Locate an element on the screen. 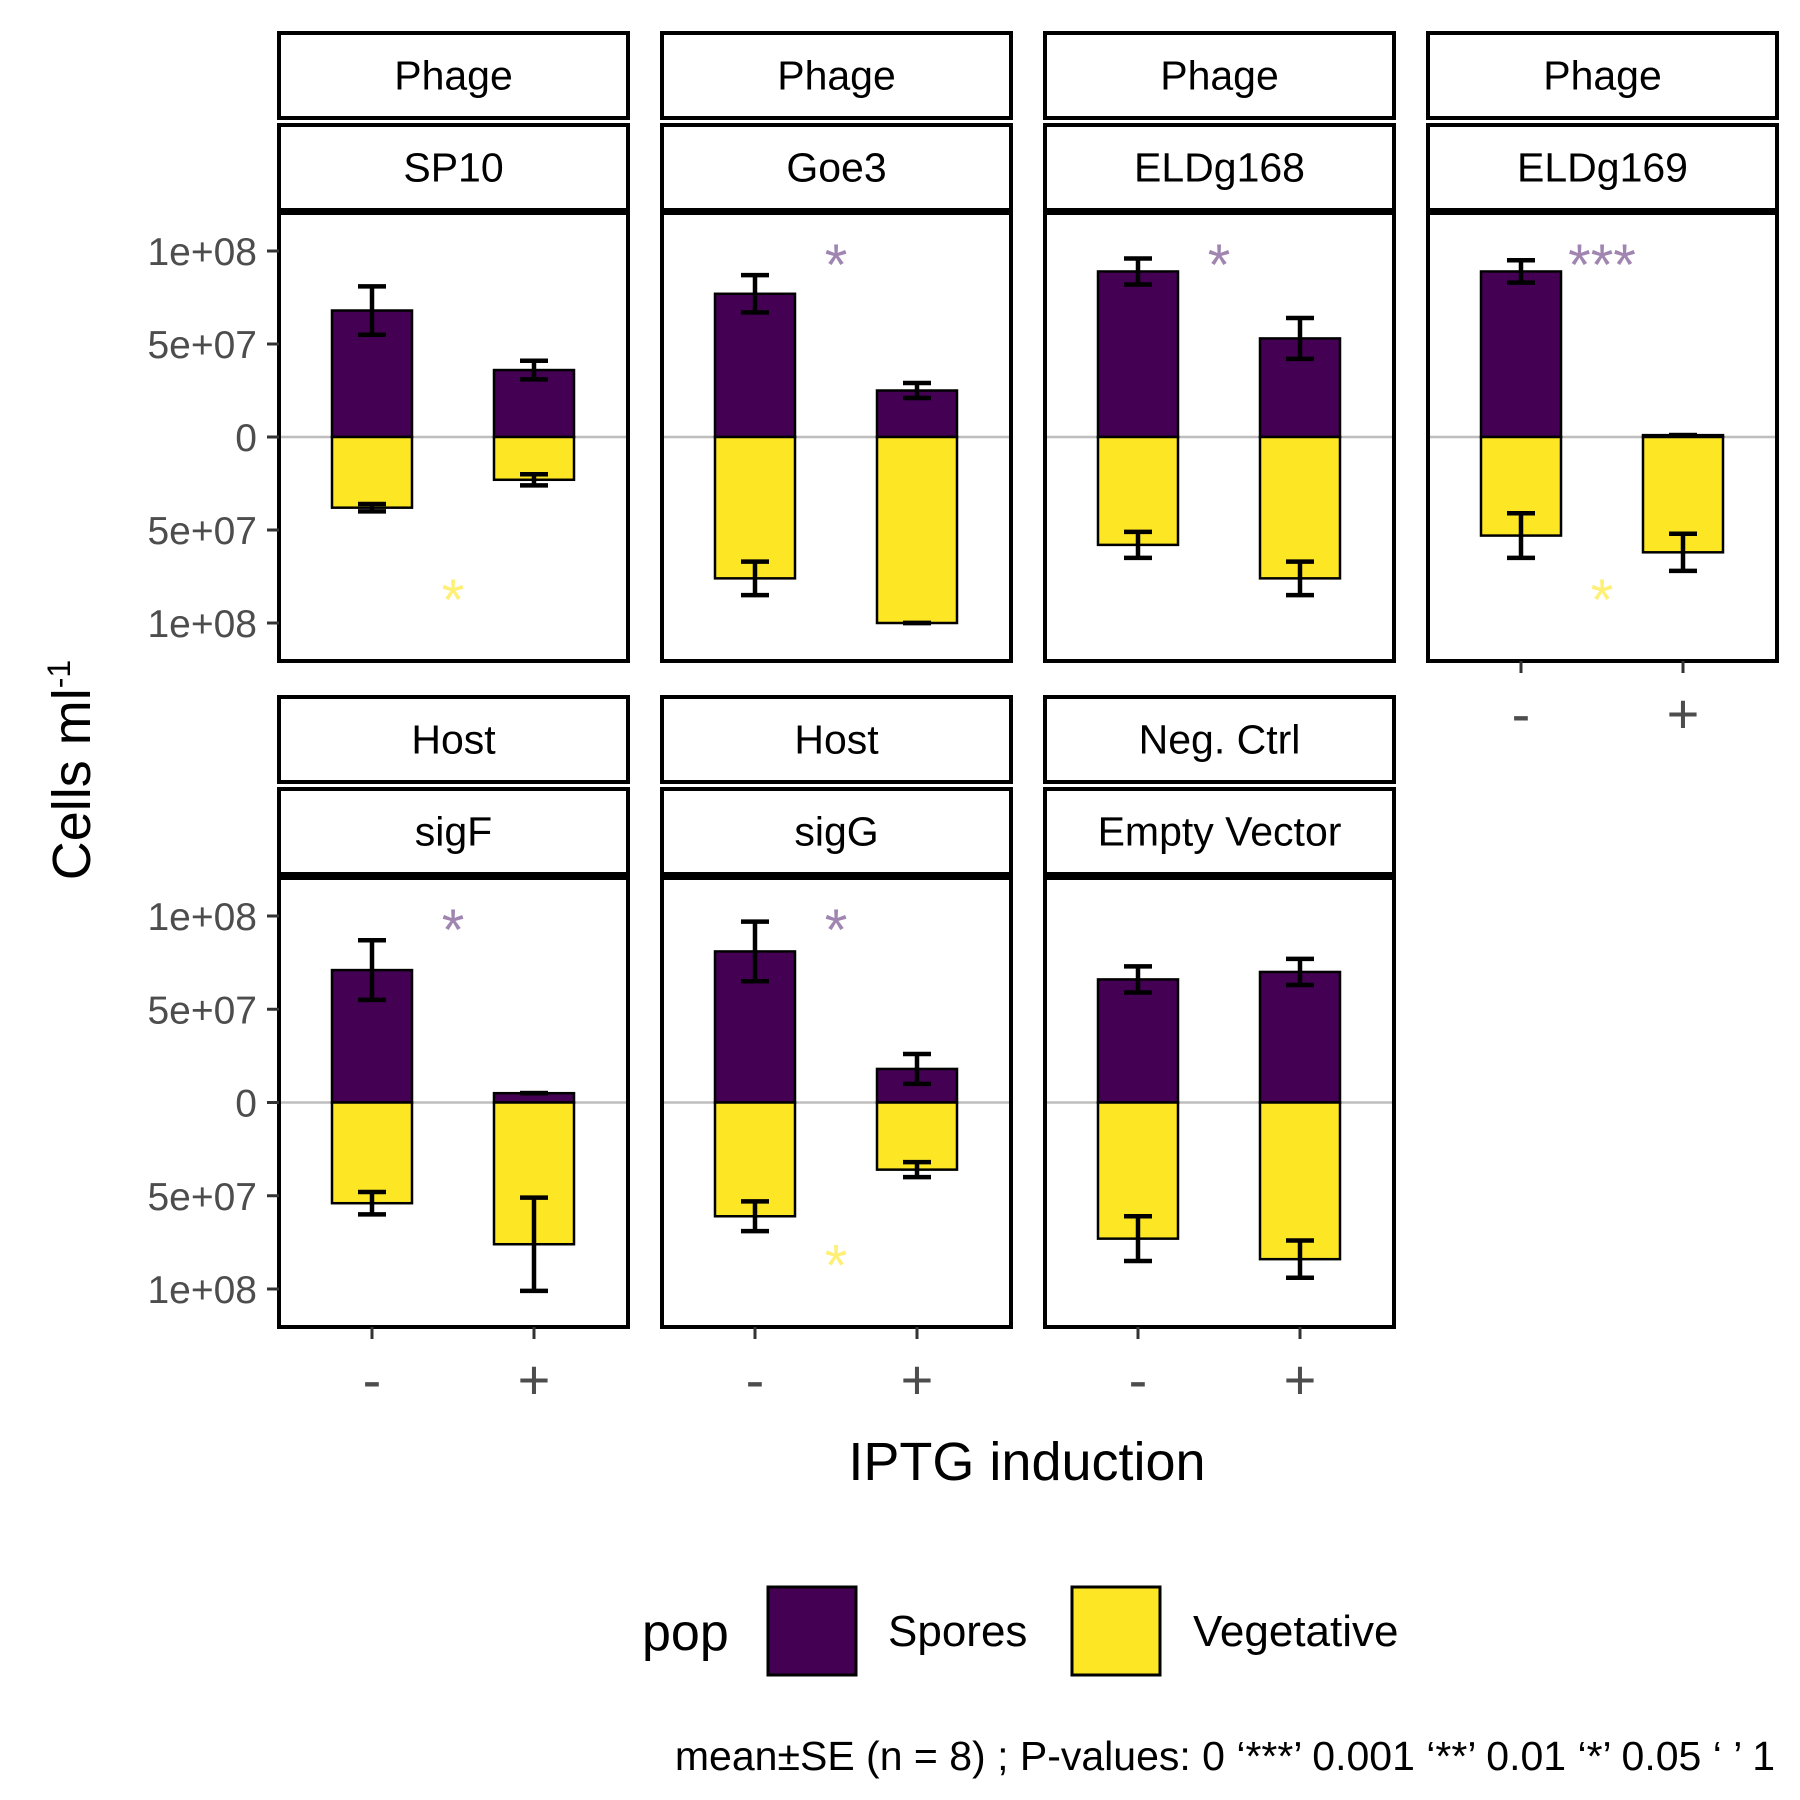 The height and width of the screenshot is (1800, 1800). x-axis-title: IPTG induction is located at coordinates (1026, 1462).